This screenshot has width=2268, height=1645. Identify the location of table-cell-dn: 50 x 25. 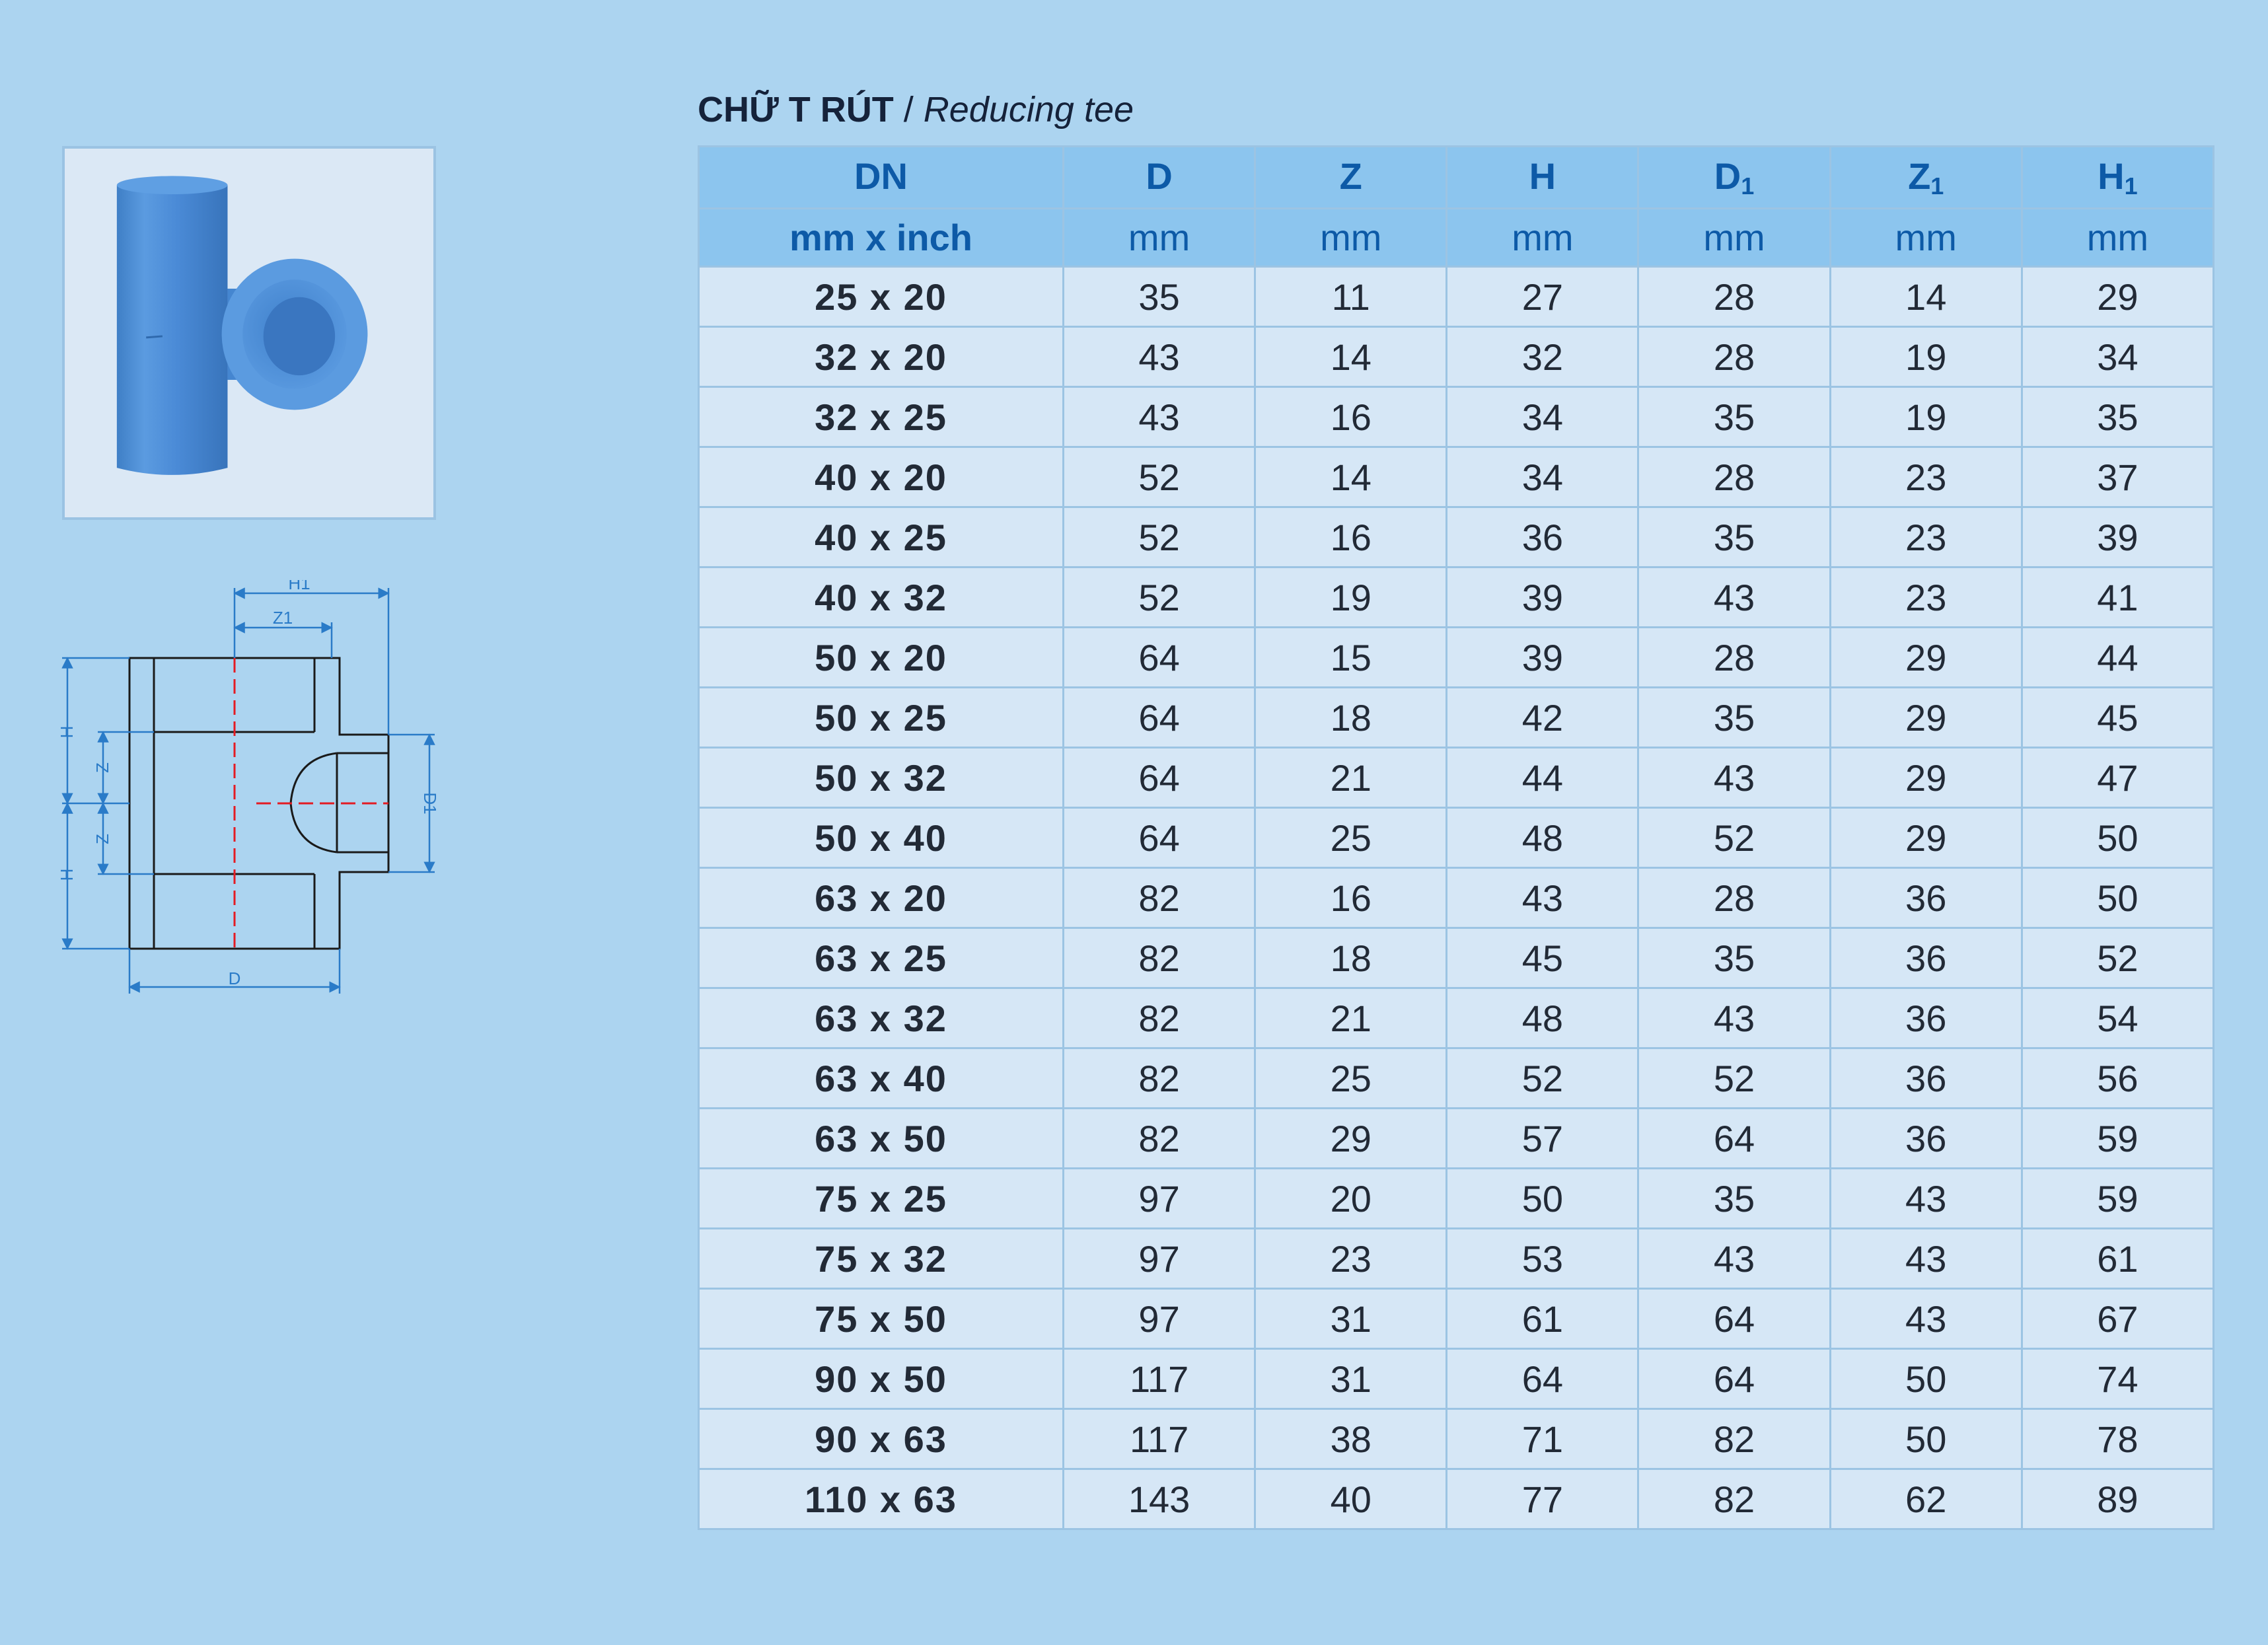
(881, 717).